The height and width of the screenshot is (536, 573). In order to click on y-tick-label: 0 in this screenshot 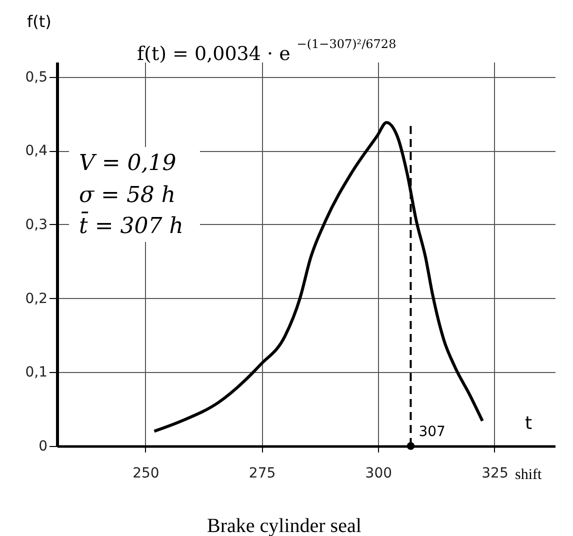, I will do `click(43, 446)`.